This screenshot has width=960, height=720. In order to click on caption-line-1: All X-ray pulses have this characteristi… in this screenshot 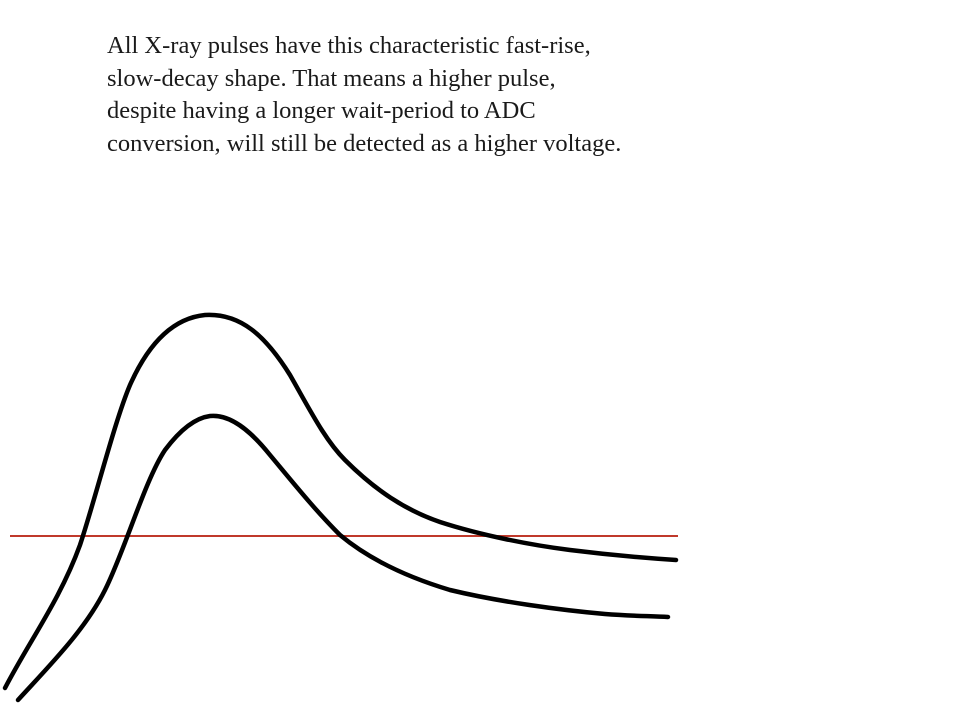, I will do `click(349, 45)`.